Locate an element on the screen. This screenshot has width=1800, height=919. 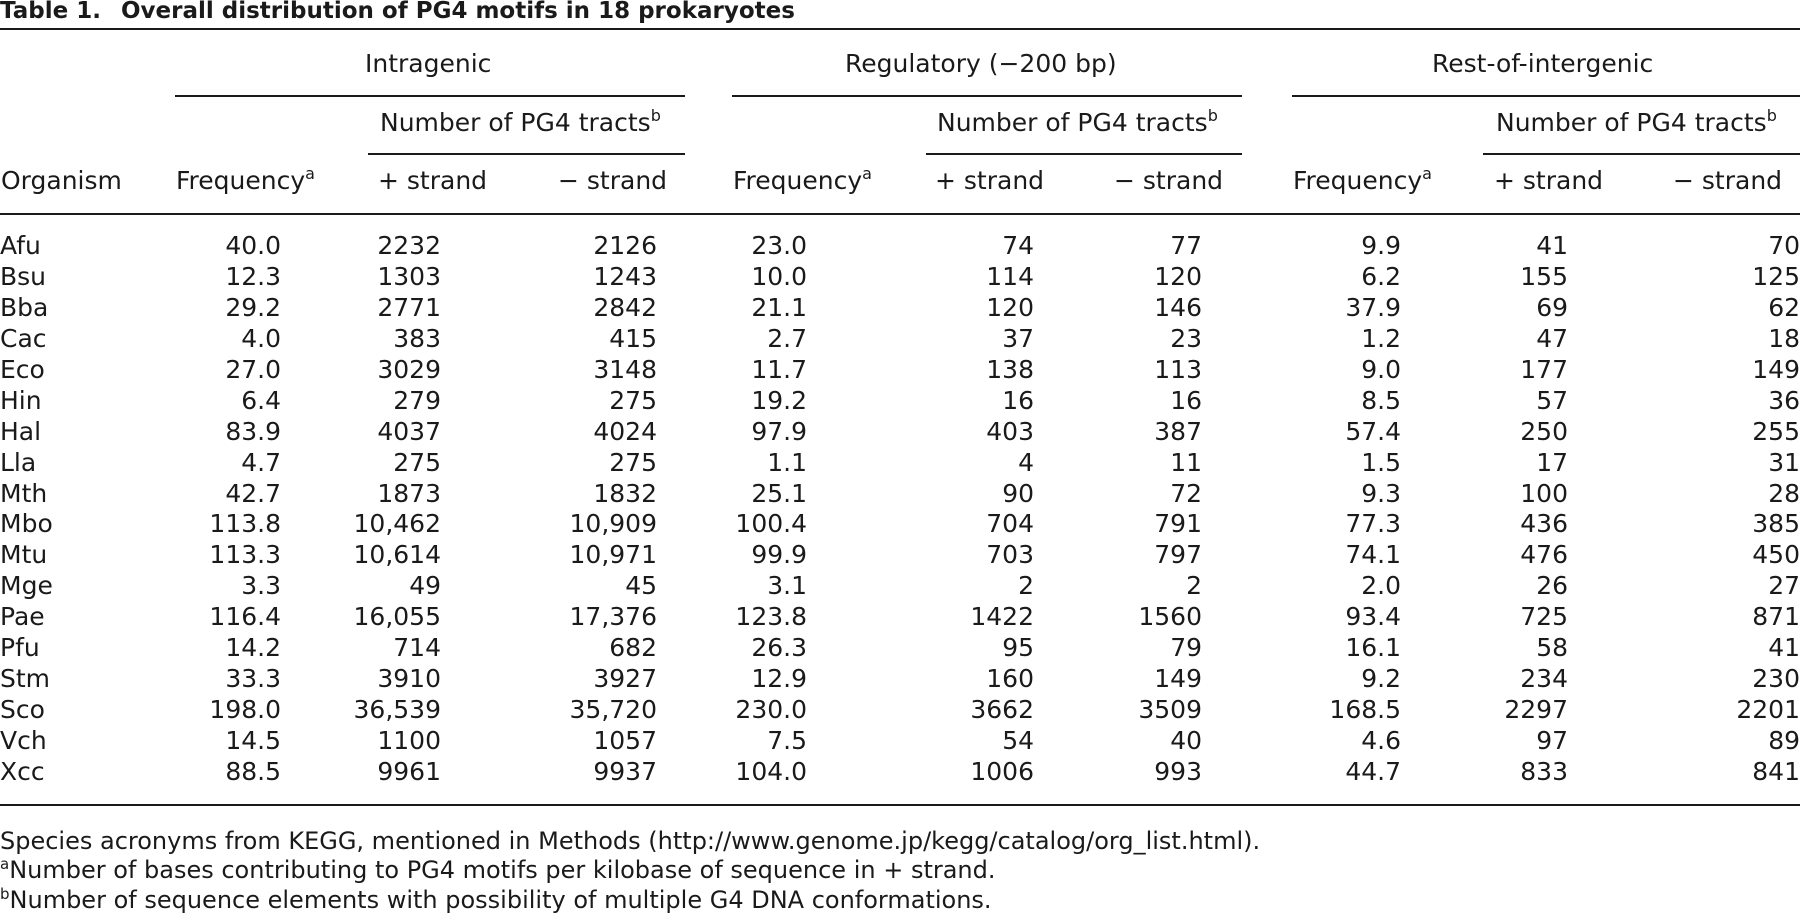
cell-plus-strand-regulatory: 37 is located at coordinates (1018, 339).